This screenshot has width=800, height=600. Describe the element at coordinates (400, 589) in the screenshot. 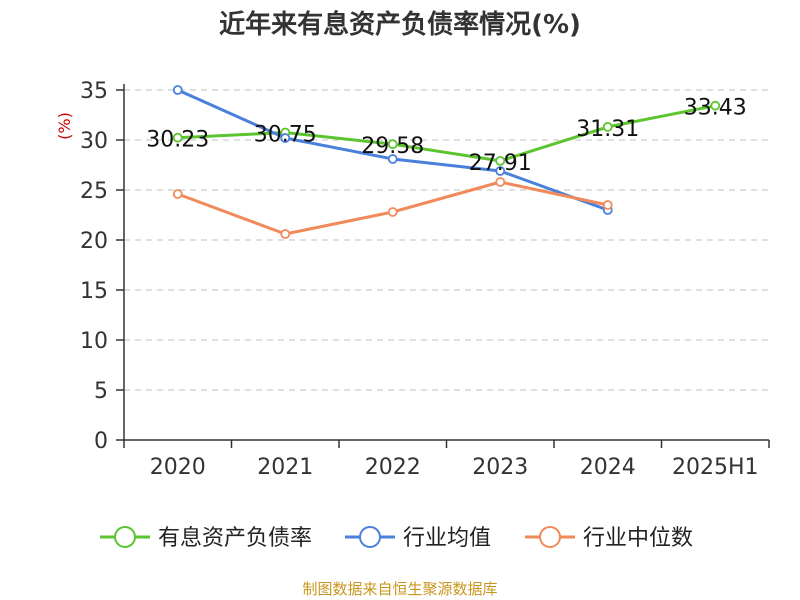

I see `source-note: 制图数据来自恒生聚源数据库` at that location.